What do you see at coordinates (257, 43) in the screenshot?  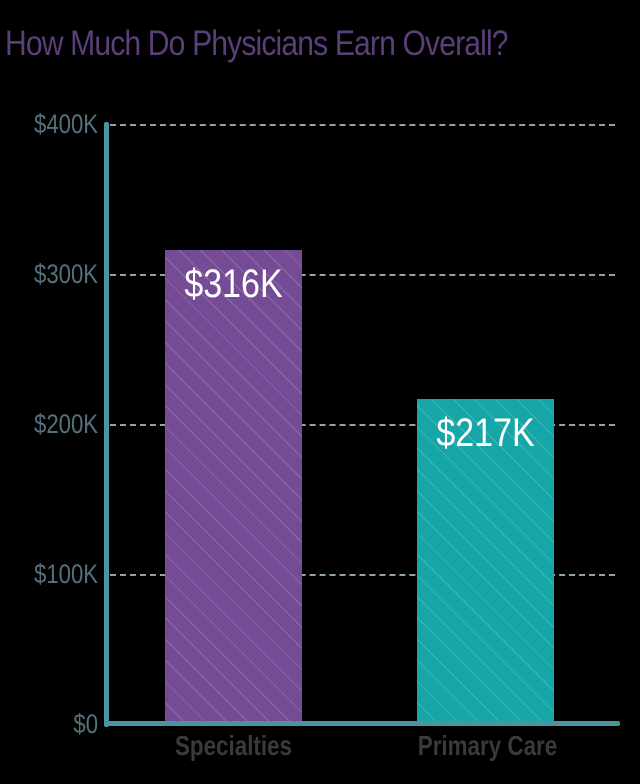 I see `chart-title: How Much Do Physicians Earn Overall?` at bounding box center [257, 43].